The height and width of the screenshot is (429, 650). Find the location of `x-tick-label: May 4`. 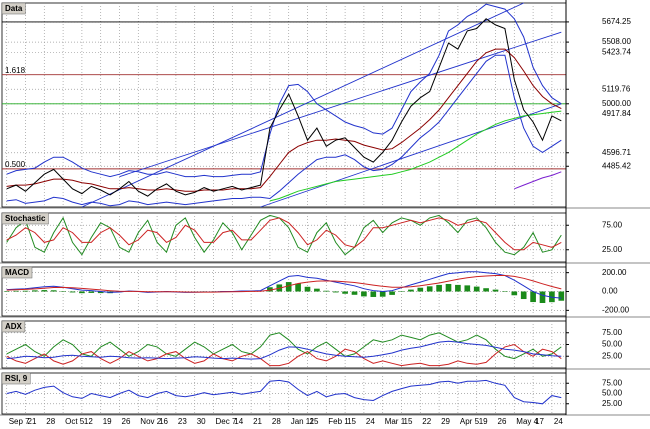

x-tick-label: May 4 is located at coordinates (527, 421).